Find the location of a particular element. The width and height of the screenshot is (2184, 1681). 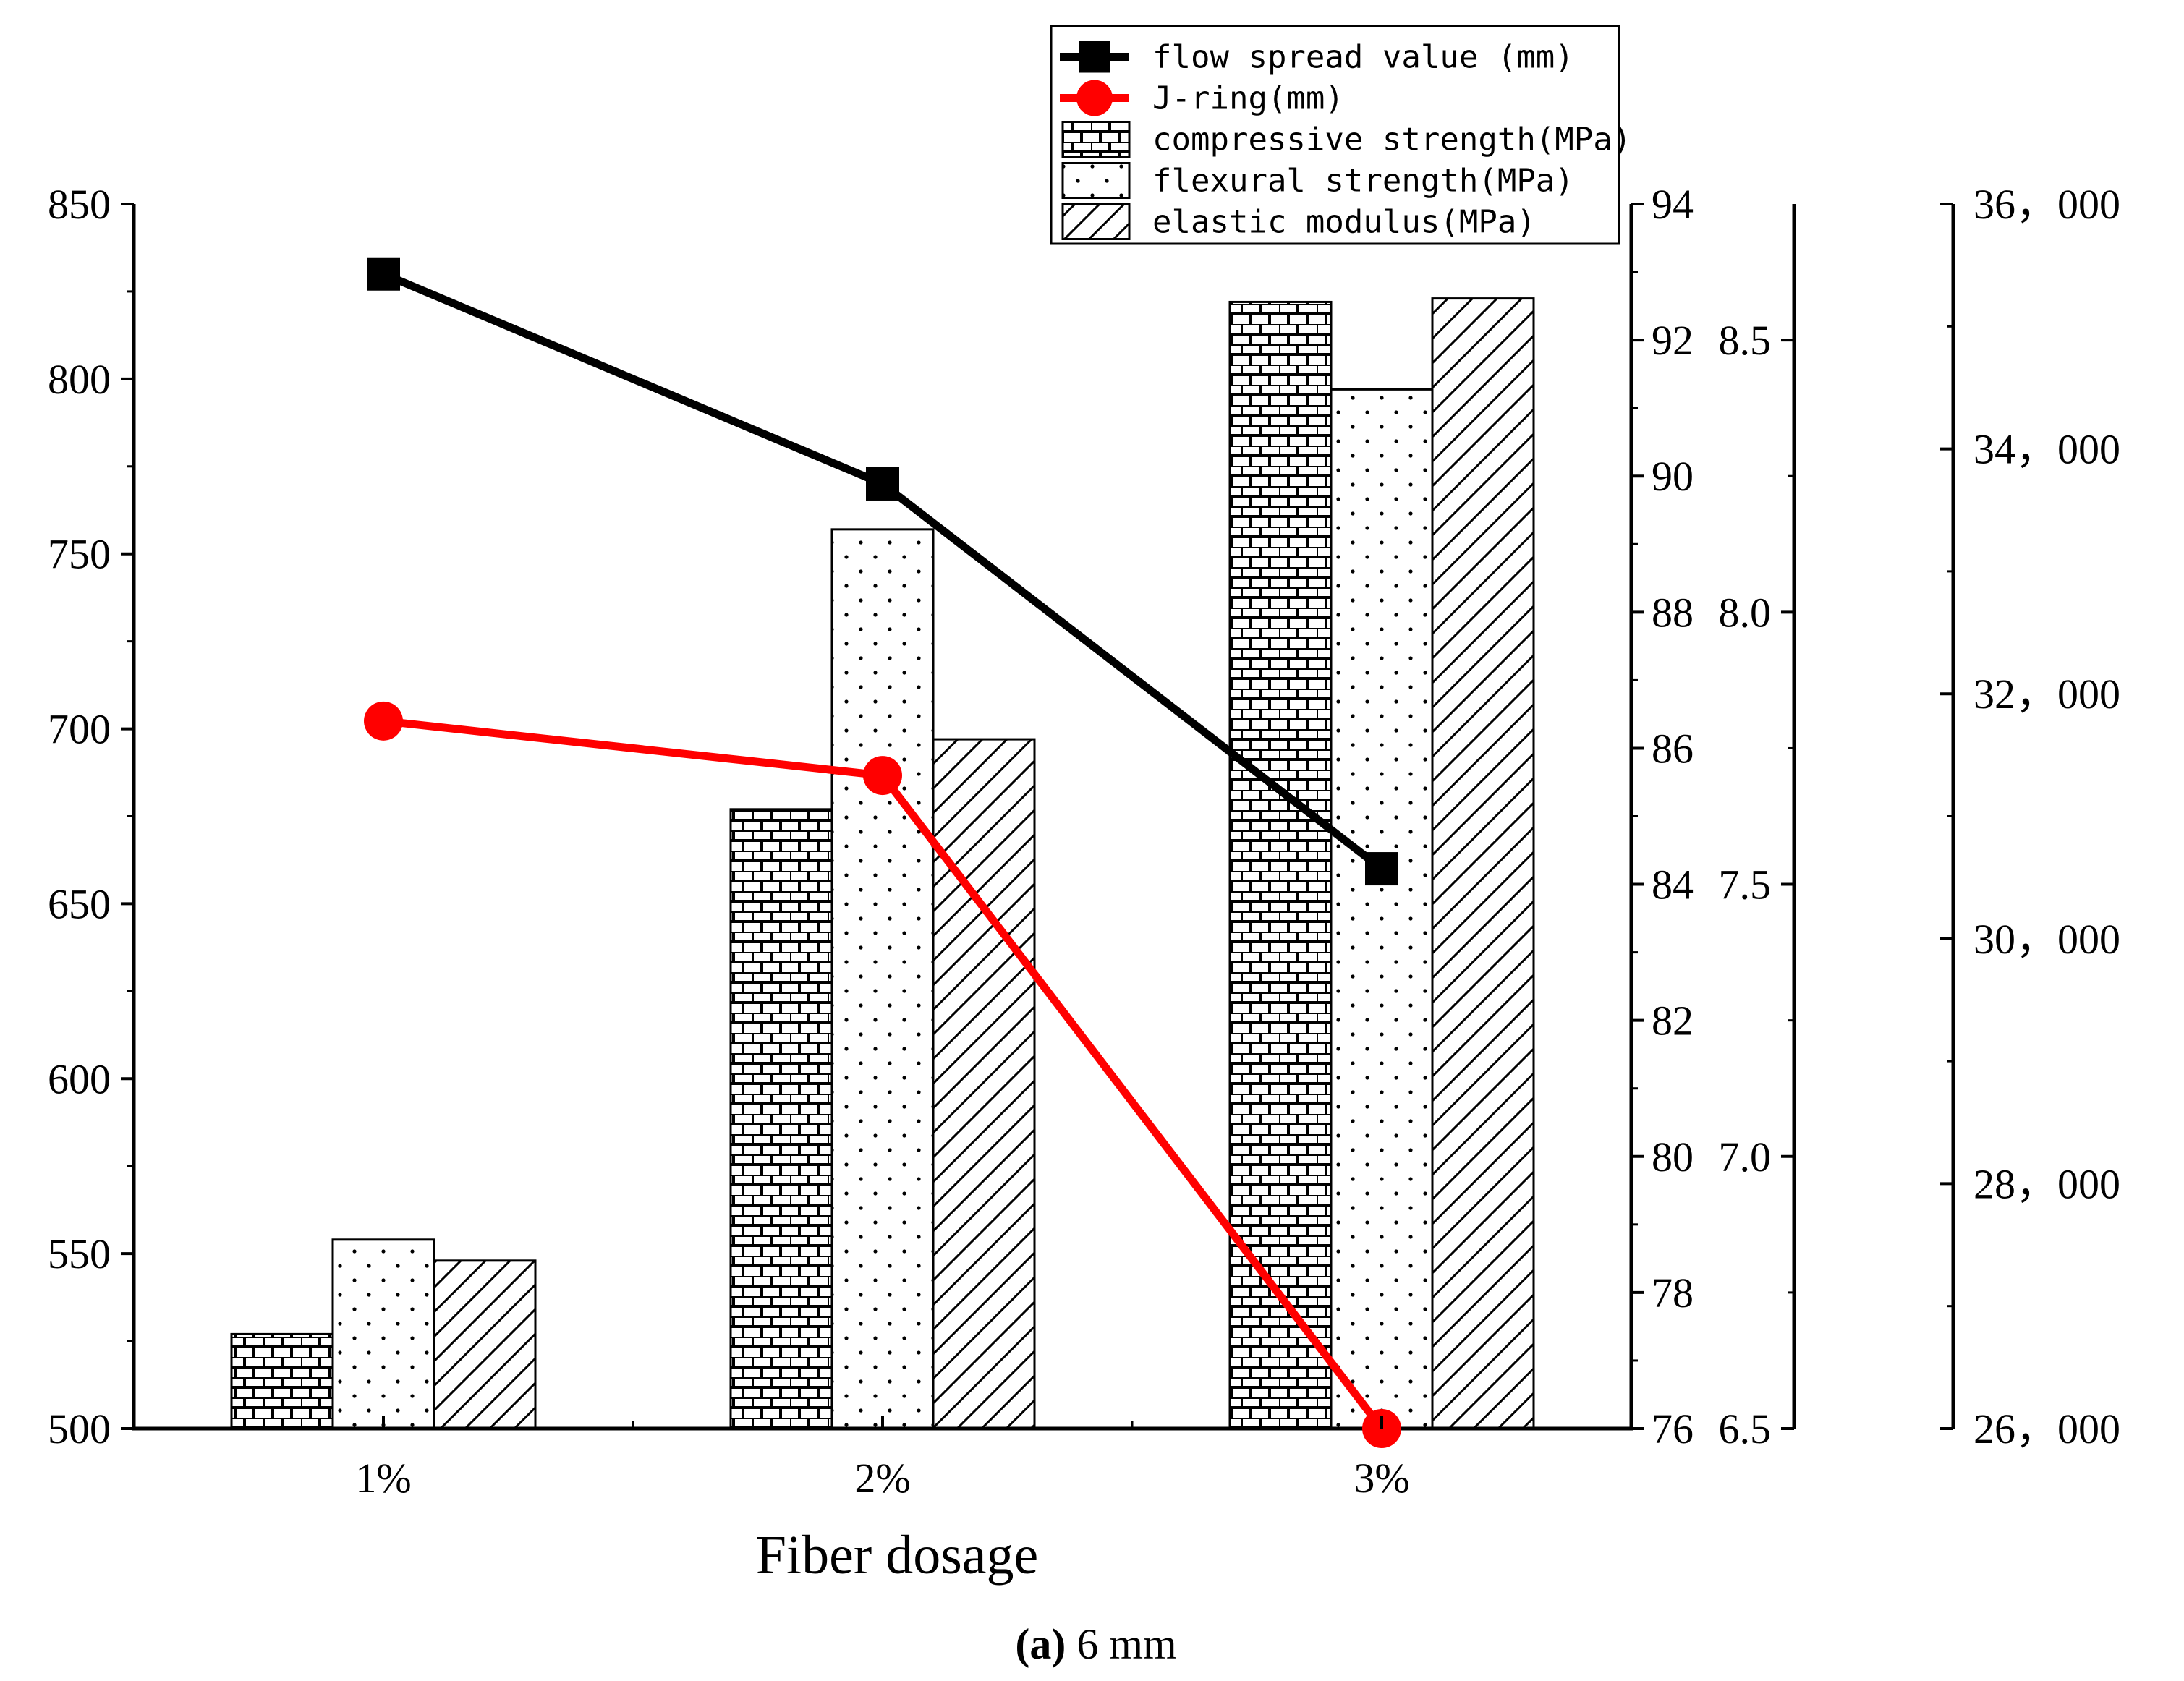

legend-compressive-strength-label: compressive strength(MPa) is located at coordinates (1391, 140).